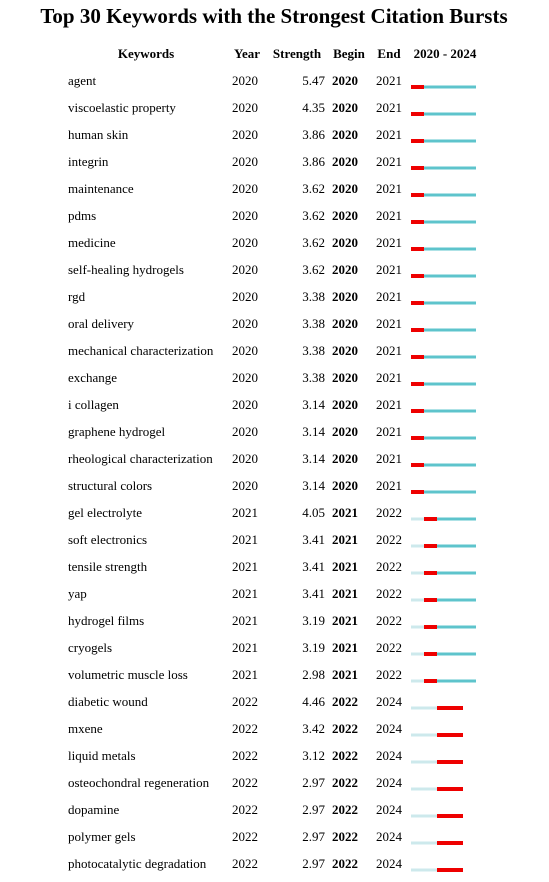 This screenshot has width=549, height=882. Describe the element at coordinates (92, 242) in the screenshot. I see `keyword: medicine` at that location.